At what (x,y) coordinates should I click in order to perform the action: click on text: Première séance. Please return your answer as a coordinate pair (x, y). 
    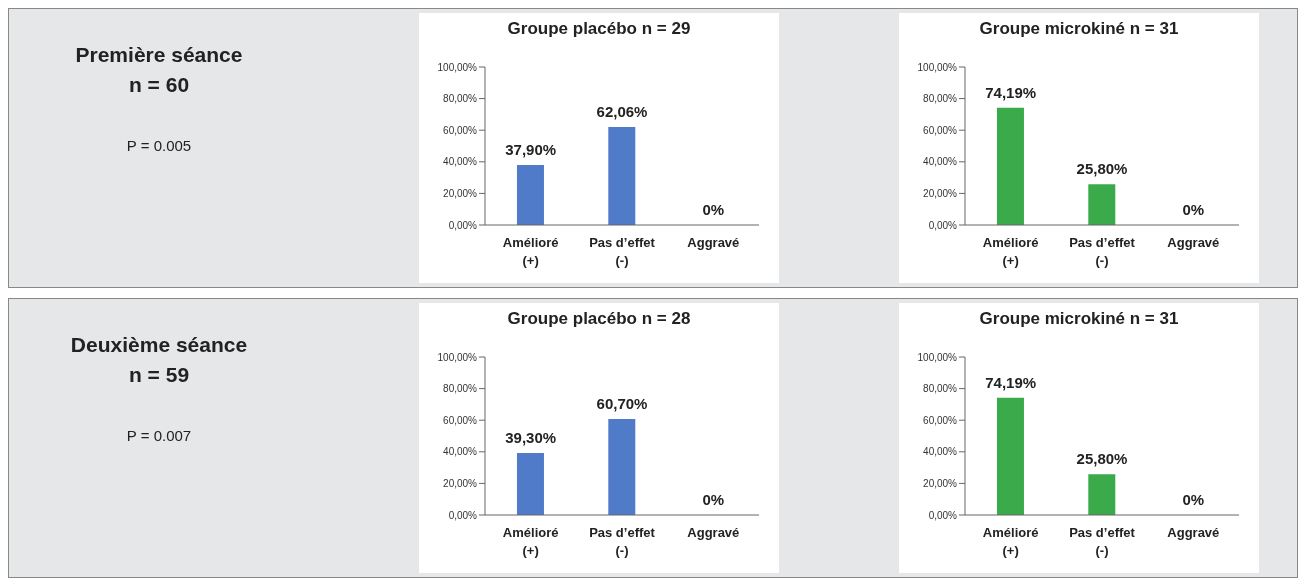
    Looking at the image, I should click on (159, 55).